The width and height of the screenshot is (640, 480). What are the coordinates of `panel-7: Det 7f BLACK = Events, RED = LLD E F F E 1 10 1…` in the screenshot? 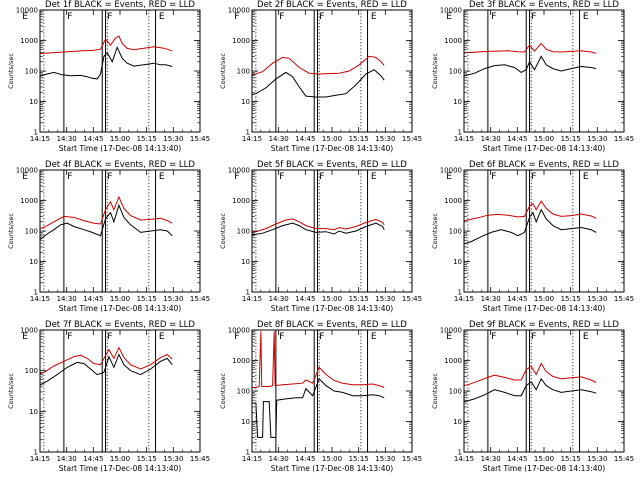 It's located at (108, 396).